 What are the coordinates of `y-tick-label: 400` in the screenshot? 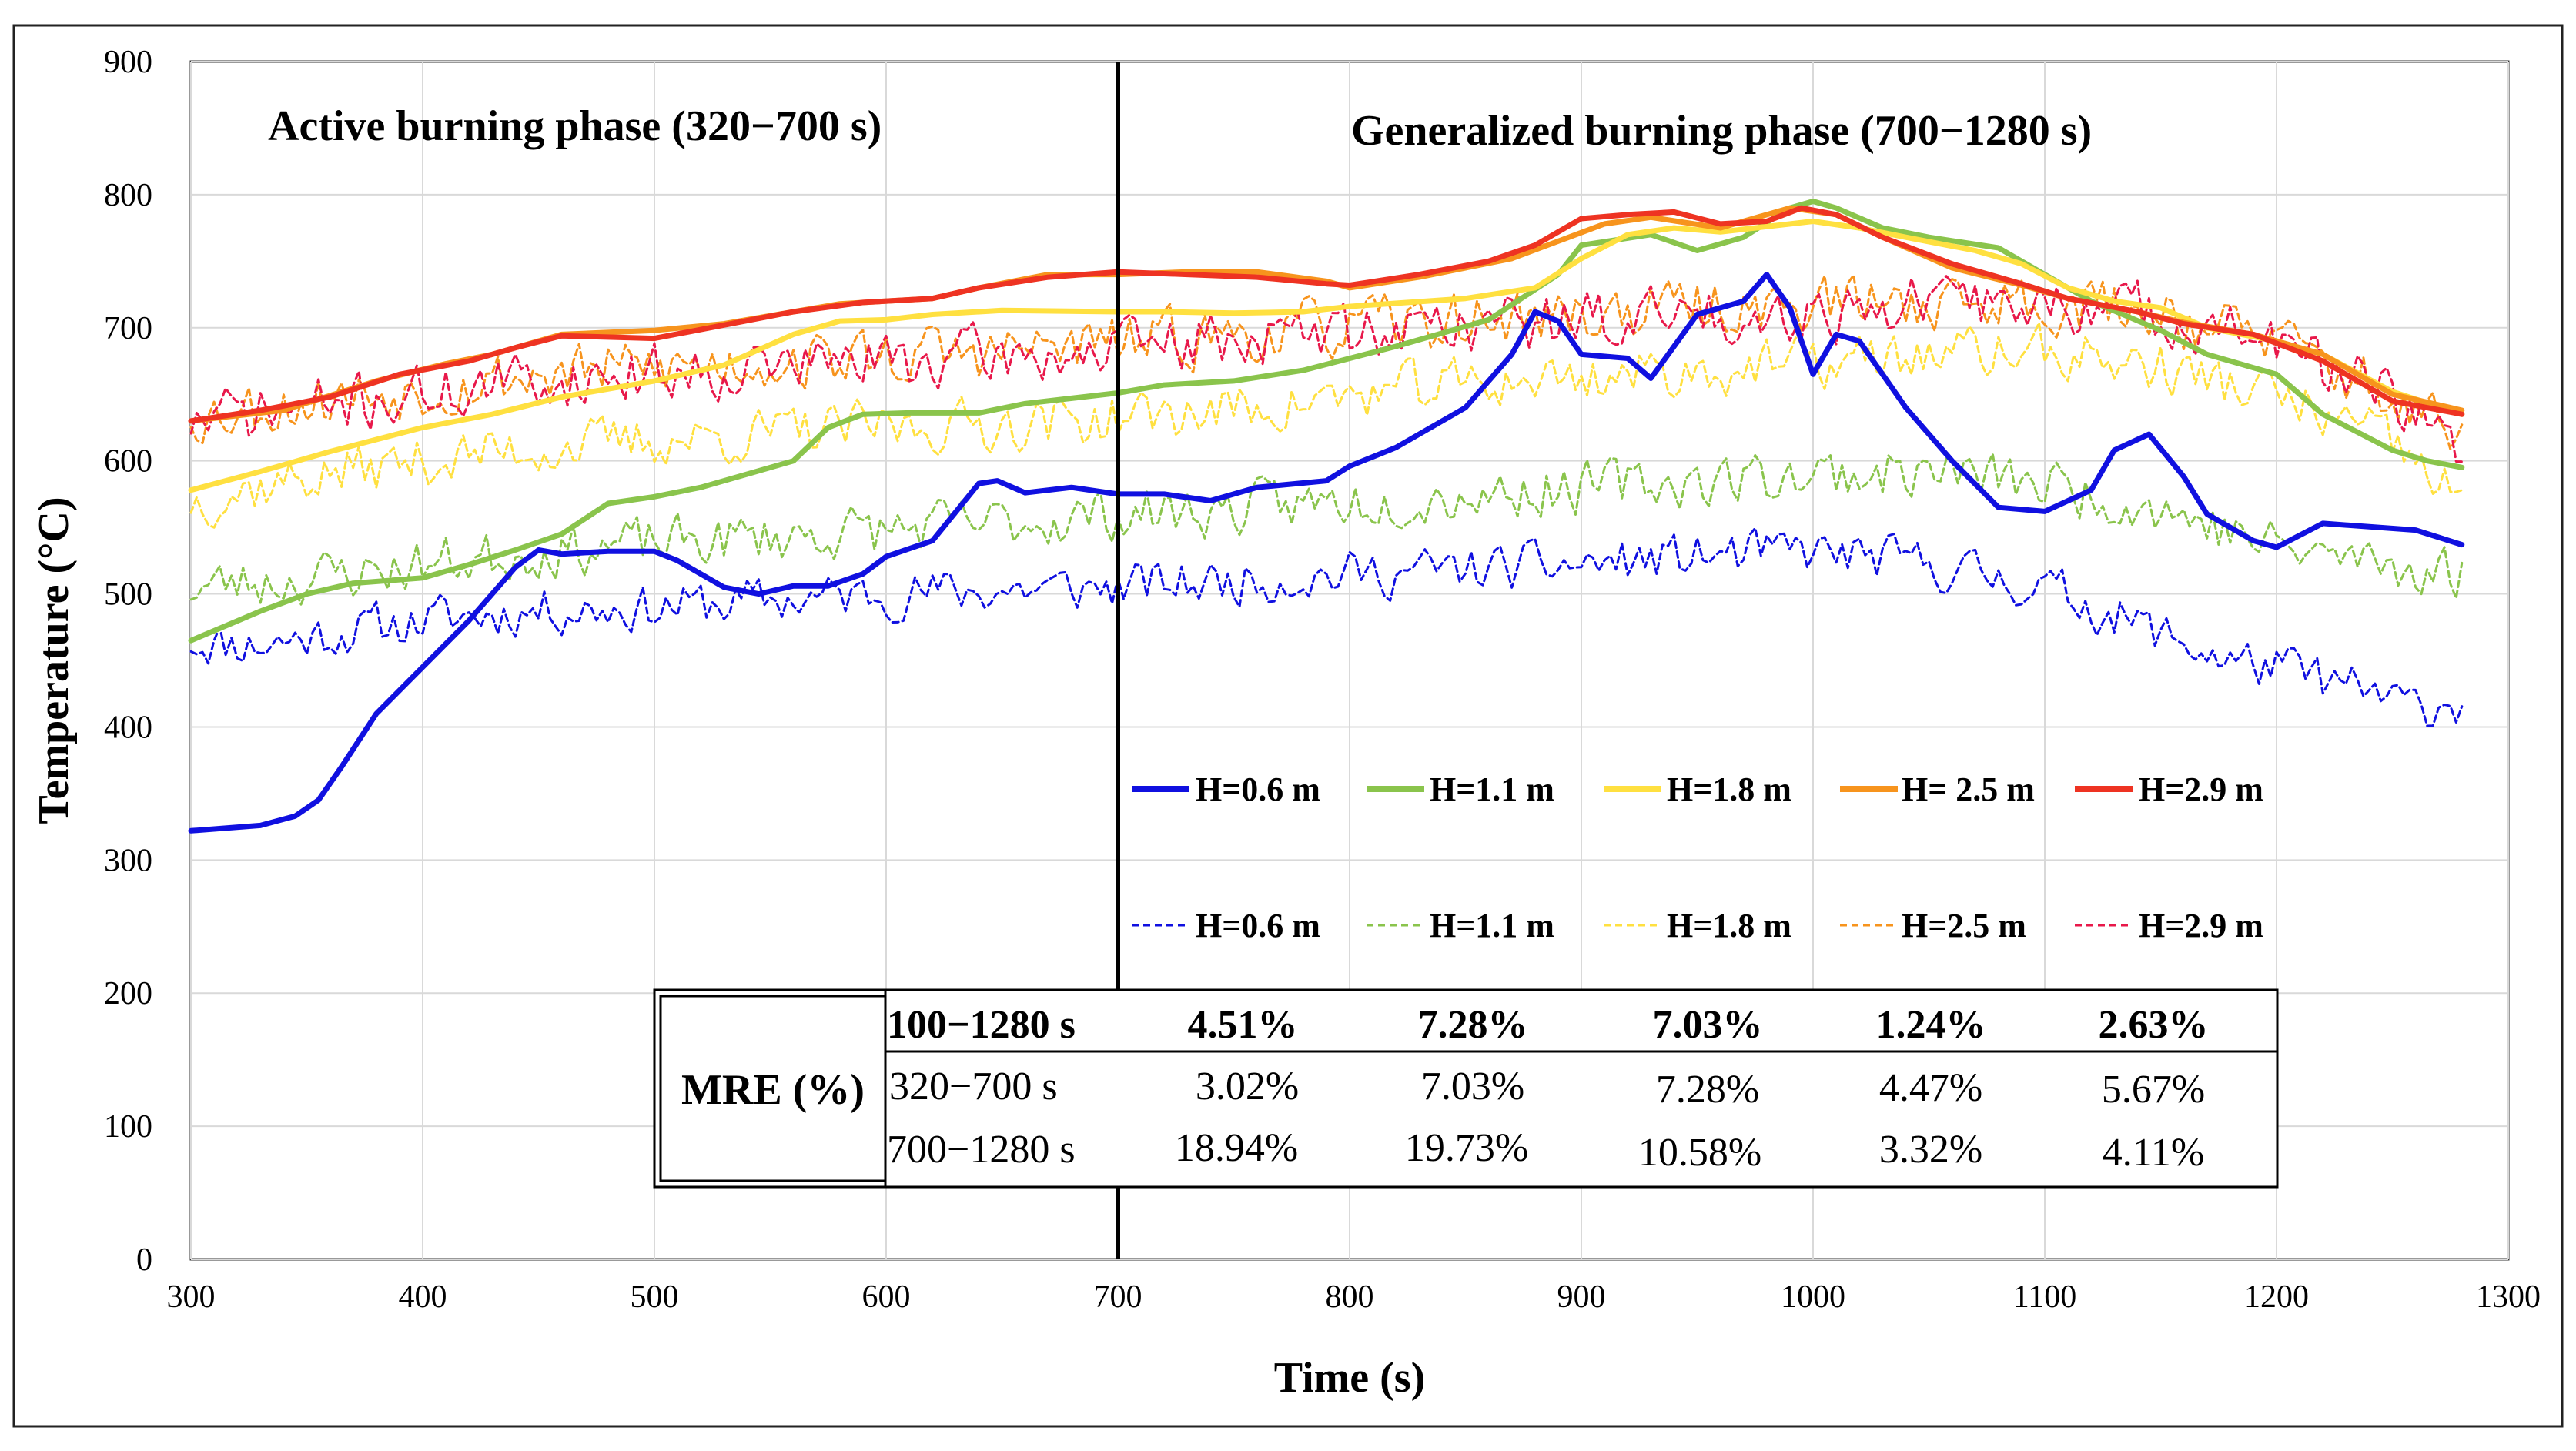 It's located at (128, 727).